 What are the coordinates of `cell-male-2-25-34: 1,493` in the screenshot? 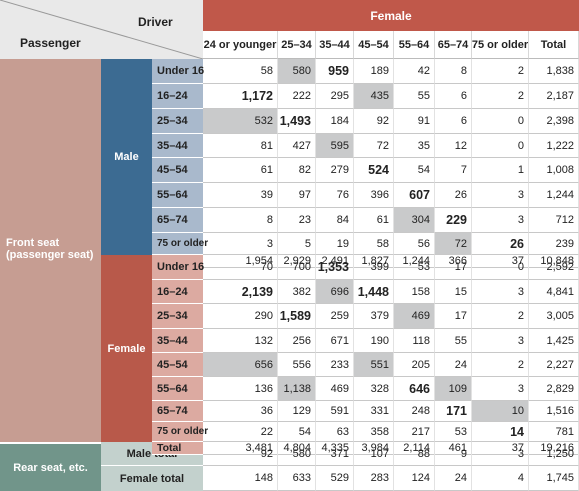 It's located at (297, 121).